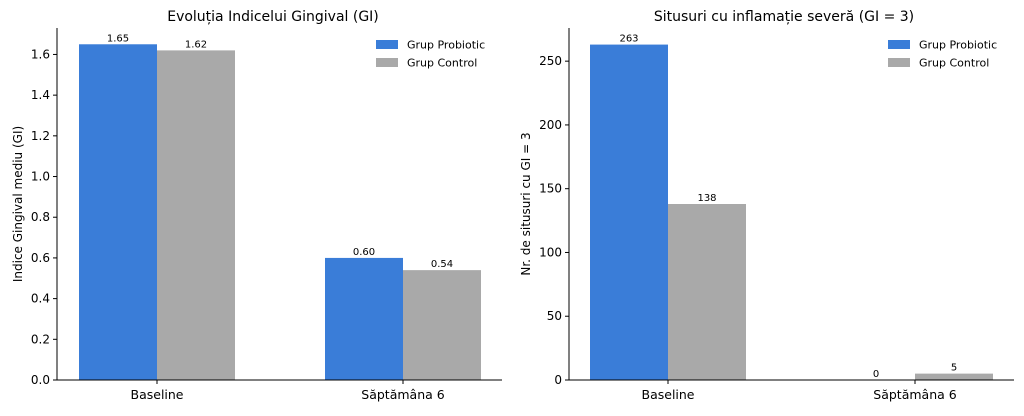 The image size is (1024, 416). Describe the element at coordinates (550, 125) in the screenshot. I see `y-tick-label: 200` at that location.